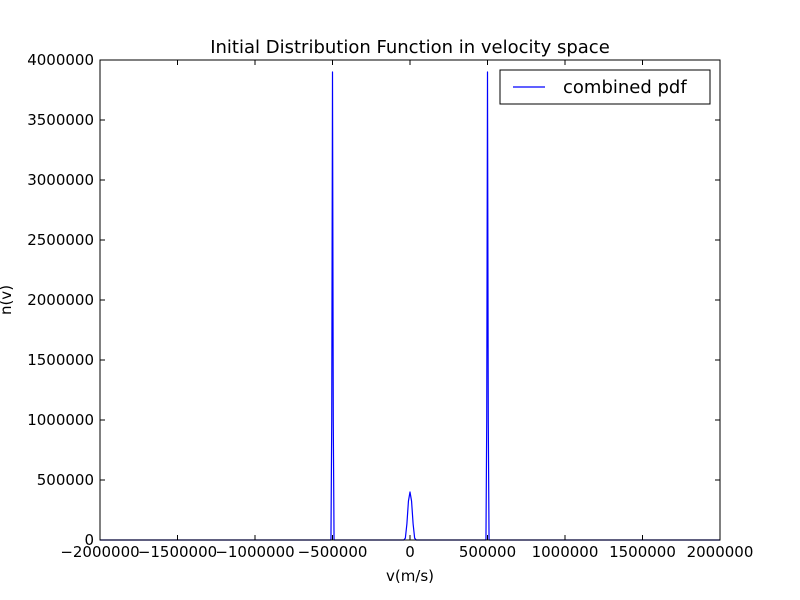 The height and width of the screenshot is (600, 800). I want to click on x-axis-label: v(m/s), so click(410, 576).